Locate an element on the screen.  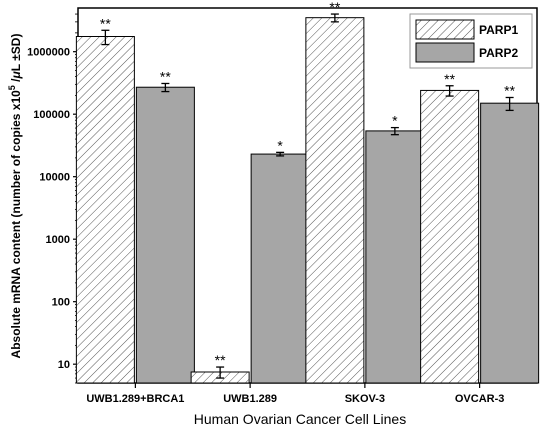
legend-label-parp1: PARP1 is located at coordinates (498, 30).